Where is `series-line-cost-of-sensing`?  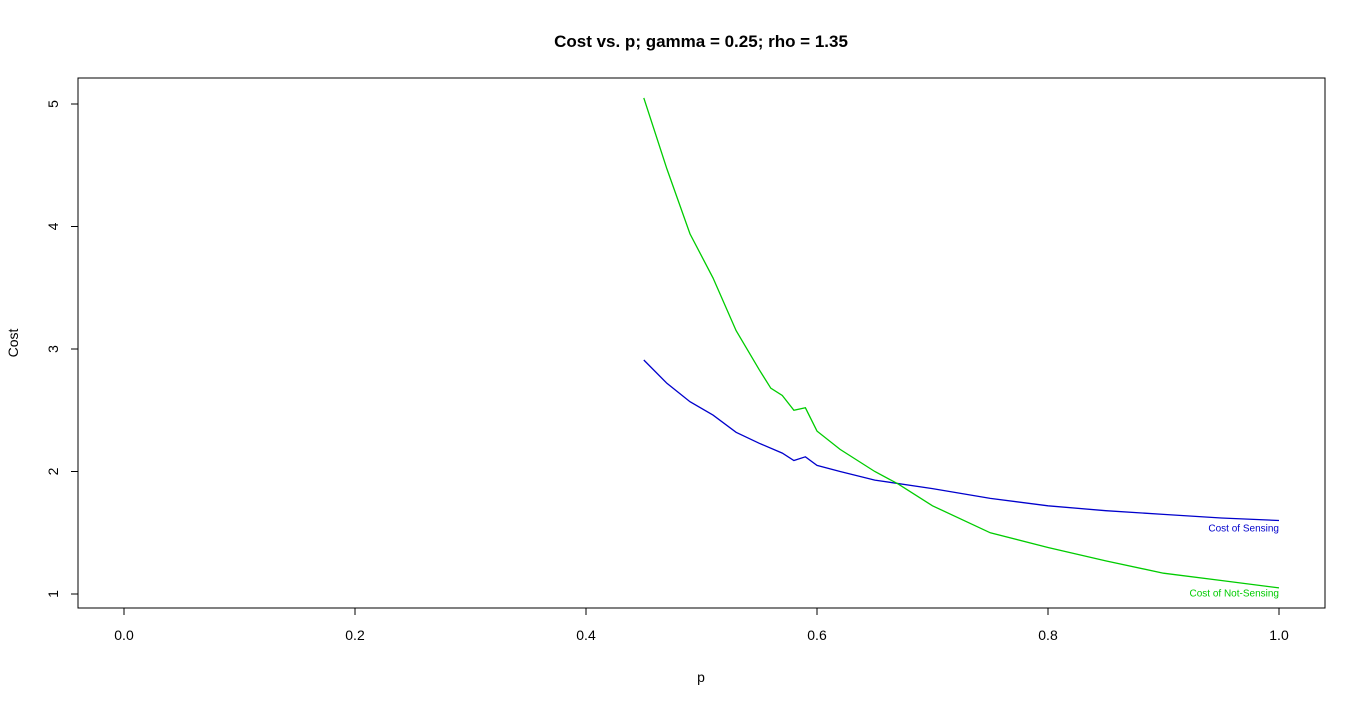
series-line-cost-of-sensing is located at coordinates (961, 440).